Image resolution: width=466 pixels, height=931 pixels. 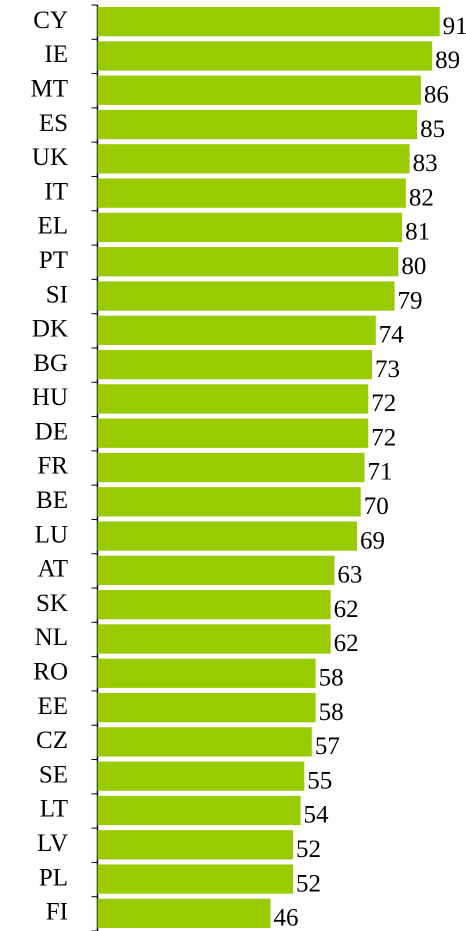 What do you see at coordinates (387, 369) in the screenshot?
I see `value-label: 73` at bounding box center [387, 369].